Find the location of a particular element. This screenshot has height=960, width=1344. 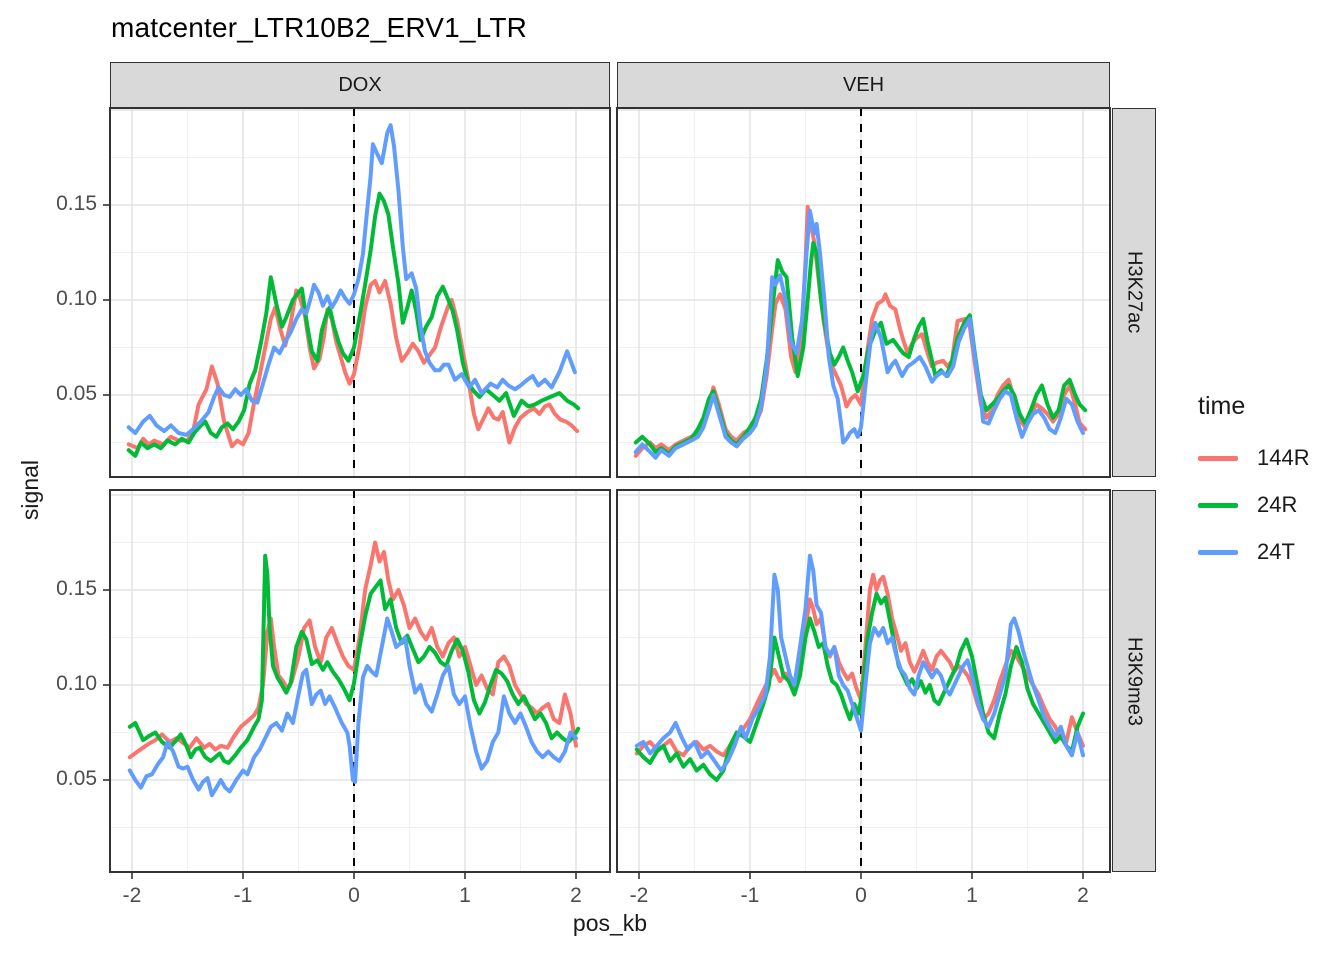

legend-entry-24R: 24R is located at coordinates (1270, 505).